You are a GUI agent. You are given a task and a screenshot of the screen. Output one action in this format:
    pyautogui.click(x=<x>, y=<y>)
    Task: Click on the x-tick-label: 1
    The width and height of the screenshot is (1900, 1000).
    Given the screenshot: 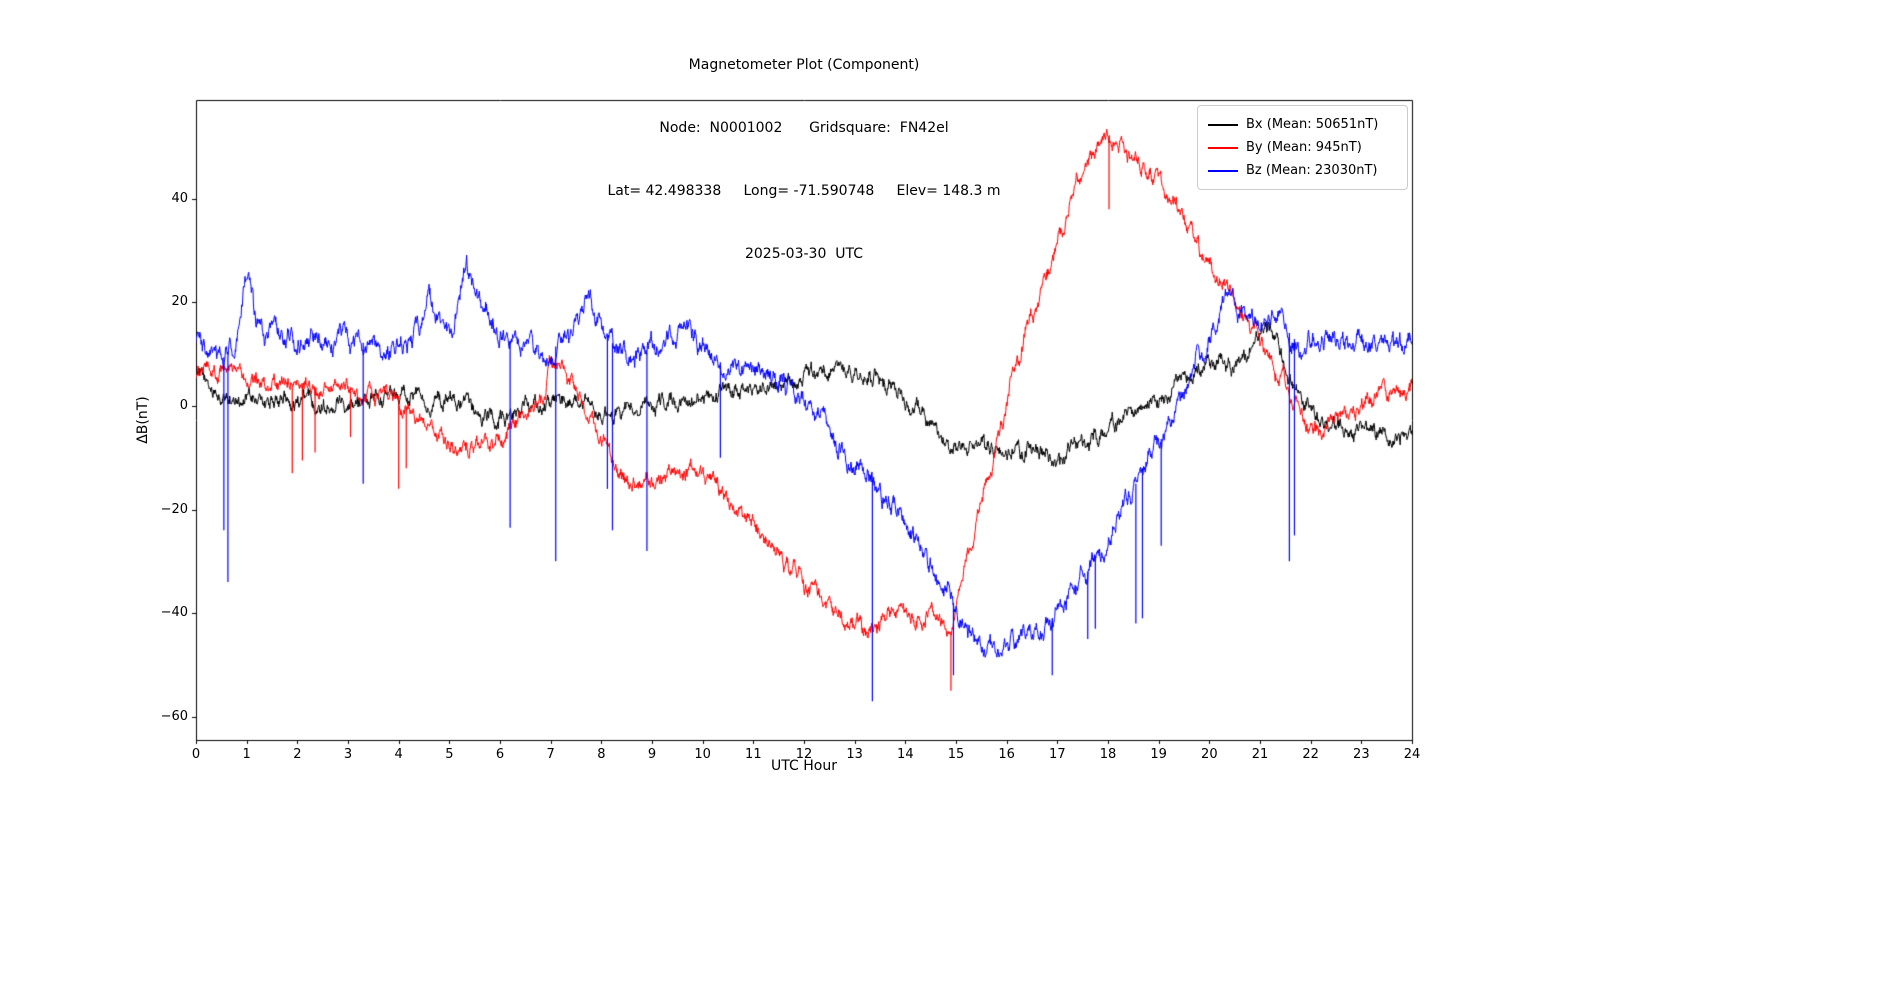 What is the action you would take?
    pyautogui.click(x=246, y=754)
    